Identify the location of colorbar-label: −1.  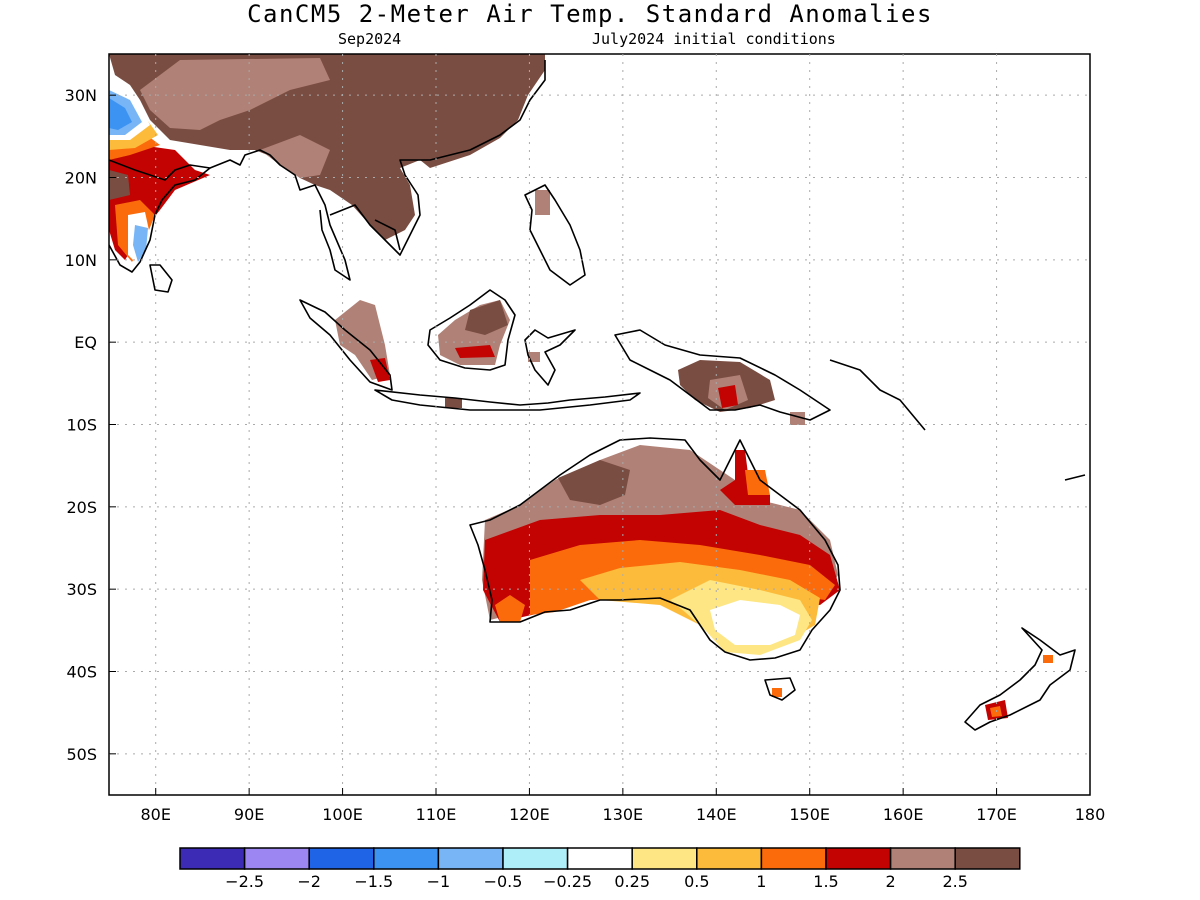
(439, 881).